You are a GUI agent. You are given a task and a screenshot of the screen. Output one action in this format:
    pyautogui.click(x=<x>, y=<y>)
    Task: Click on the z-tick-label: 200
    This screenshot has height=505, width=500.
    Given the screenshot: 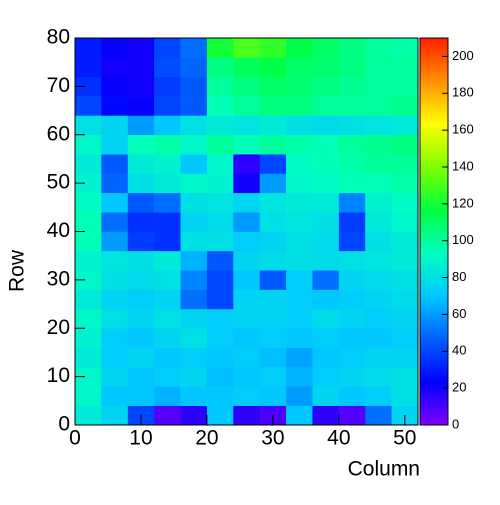 What is the action you would take?
    pyautogui.click(x=463, y=55)
    